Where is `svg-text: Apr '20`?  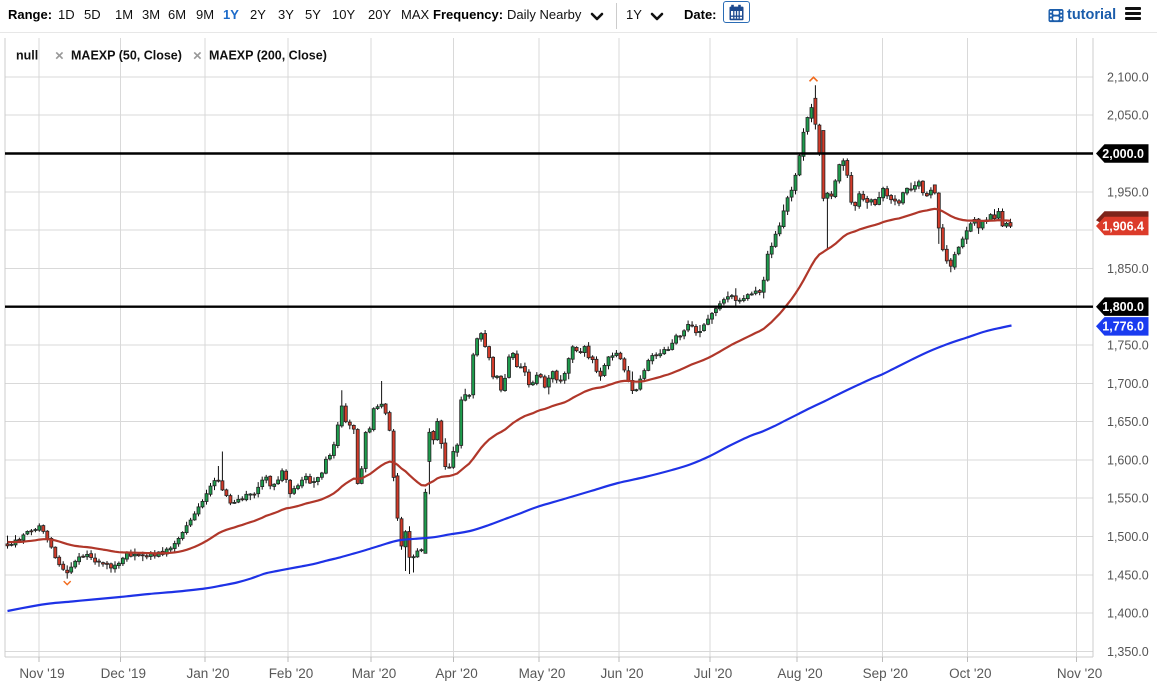
svg-text: Apr '20 is located at coordinates (456, 673).